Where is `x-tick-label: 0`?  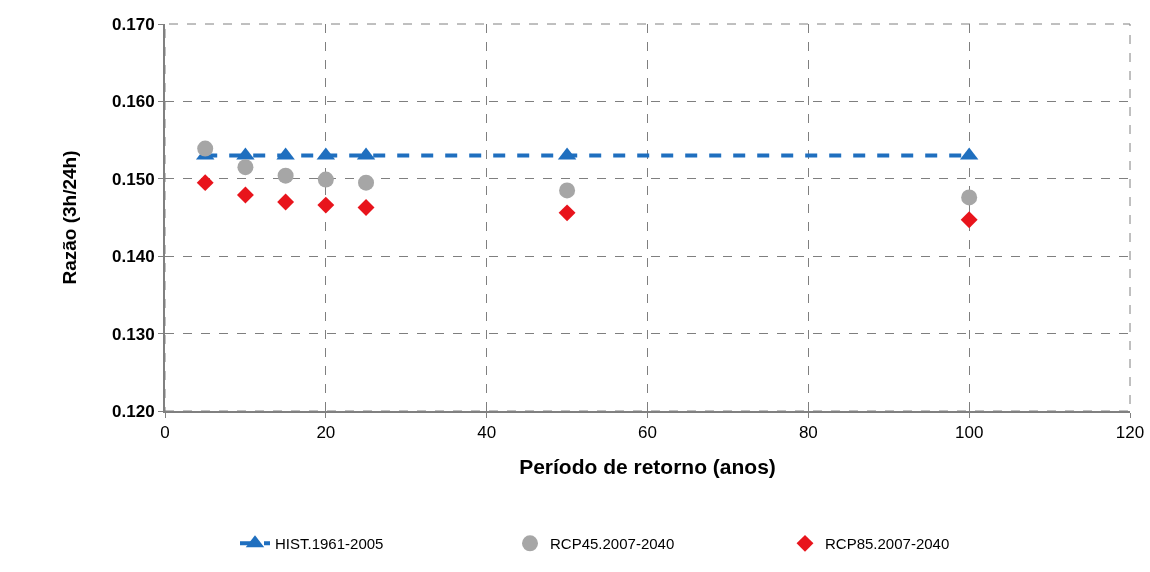
x-tick-label: 0 is located at coordinates (165, 433).